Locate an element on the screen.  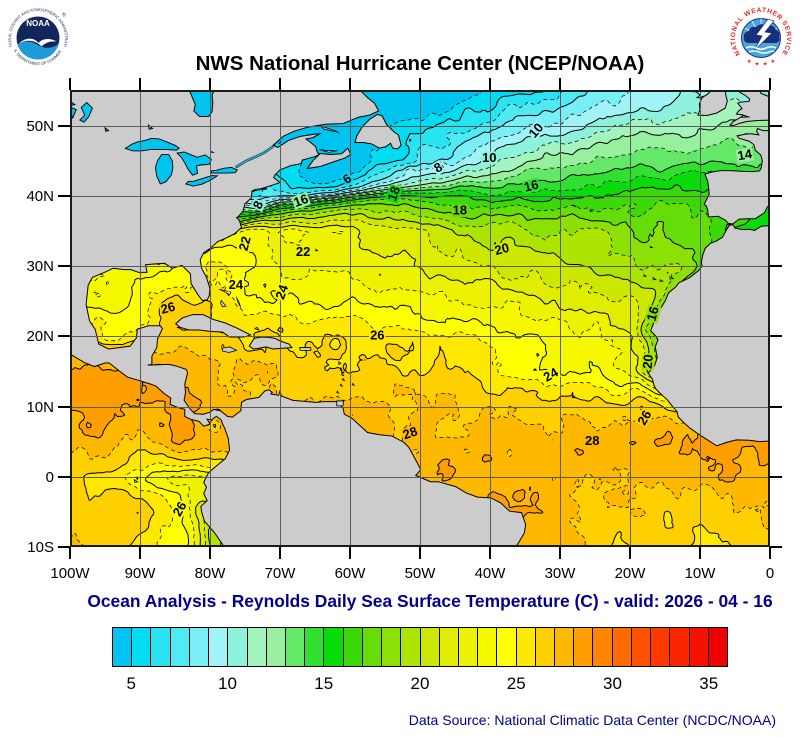
x-axis-label: 80W is located at coordinates (210, 573).